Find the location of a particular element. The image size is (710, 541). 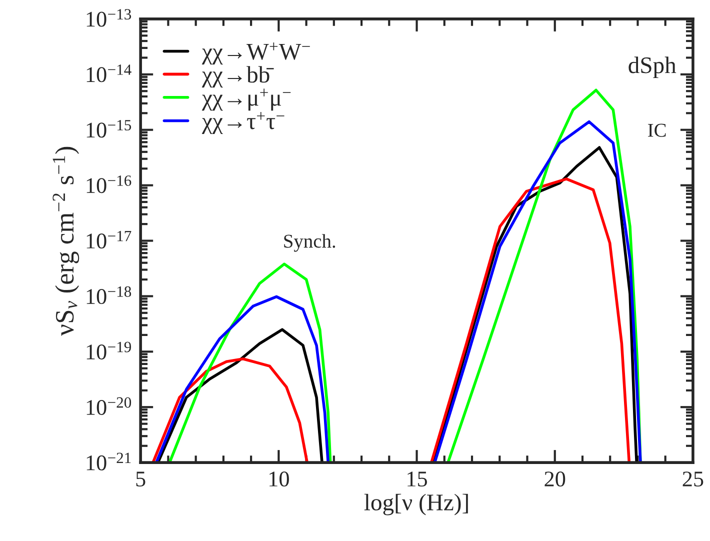

annotation: dSph is located at coordinates (652, 67).